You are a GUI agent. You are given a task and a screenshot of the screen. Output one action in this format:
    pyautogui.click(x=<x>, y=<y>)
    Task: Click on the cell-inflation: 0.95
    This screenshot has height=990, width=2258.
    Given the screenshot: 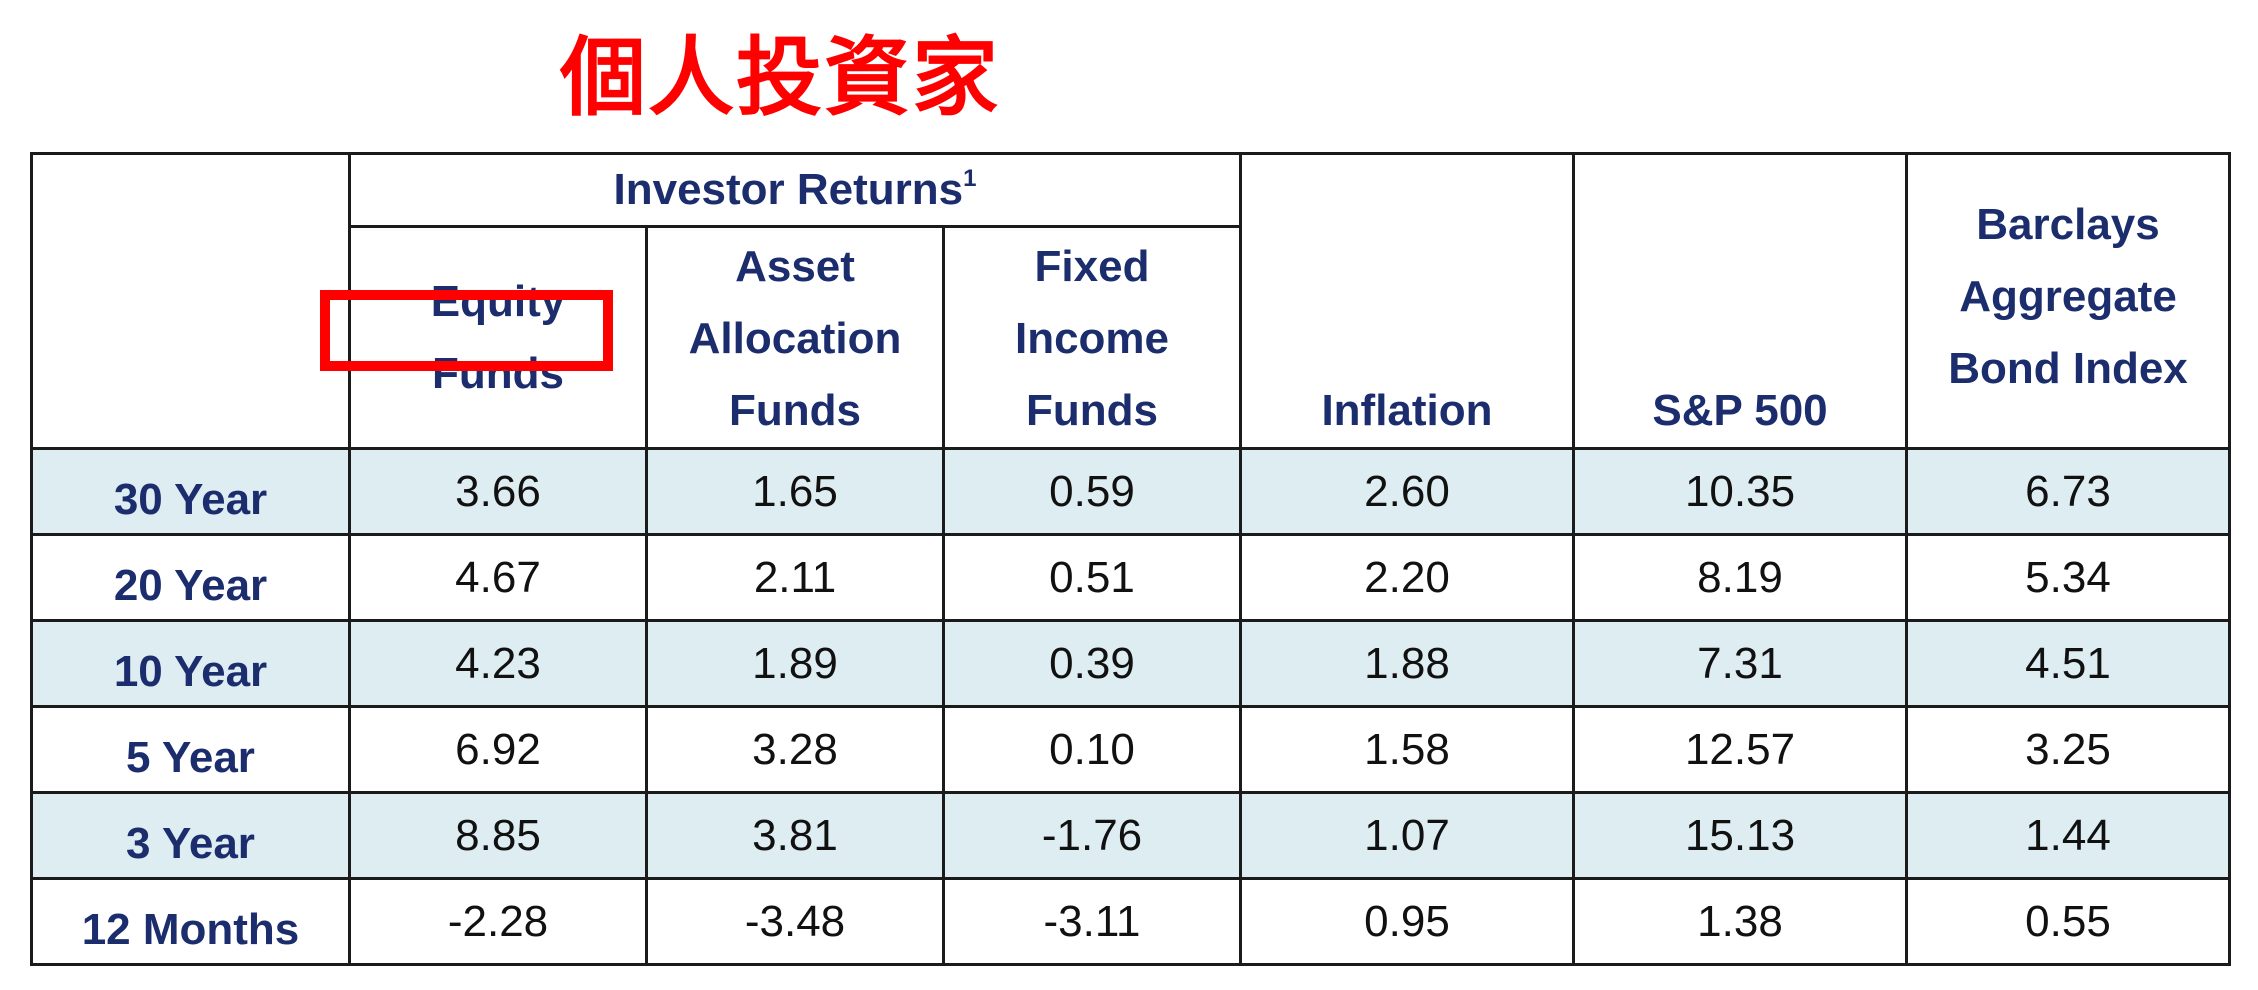 What is the action you would take?
    pyautogui.click(x=1407, y=921)
    